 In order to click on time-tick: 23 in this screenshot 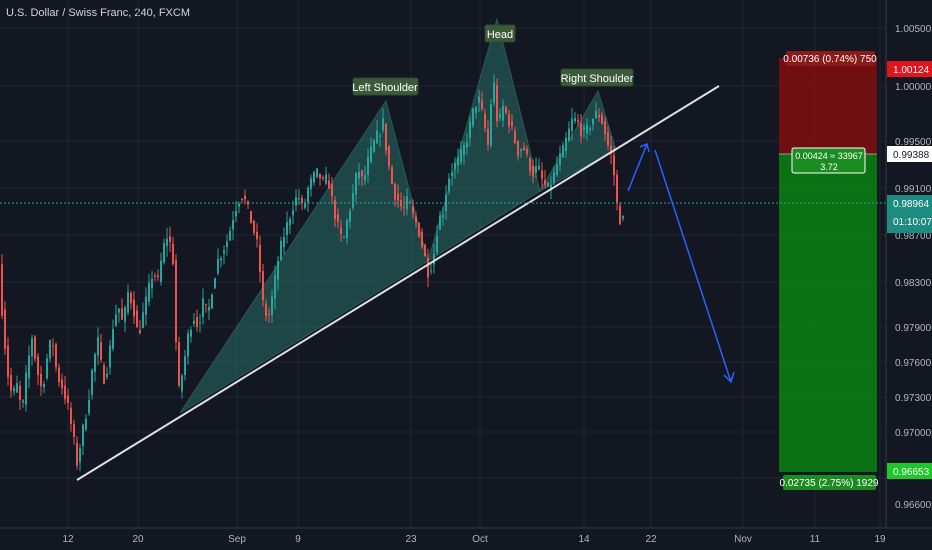, I will do `click(411, 539)`.